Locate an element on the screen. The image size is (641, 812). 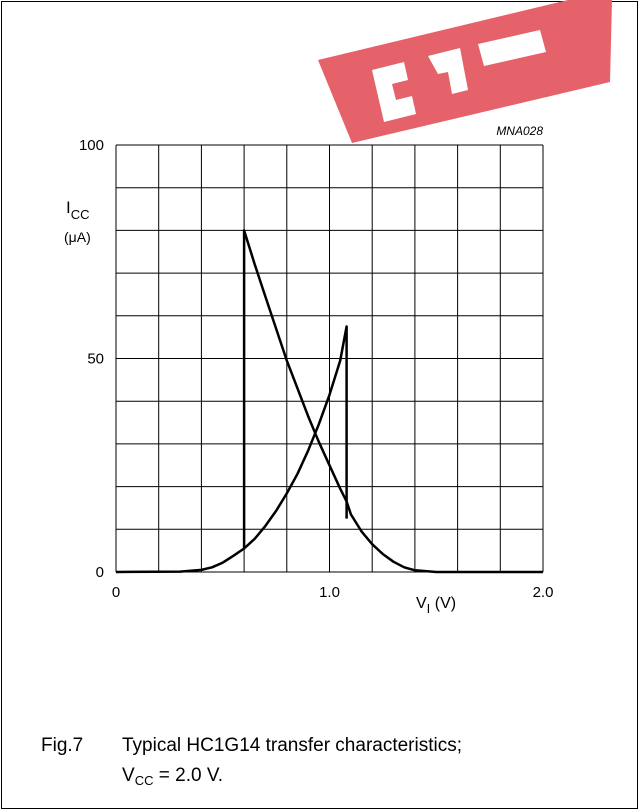
x-axis-label-sub: I is located at coordinates (429, 608).